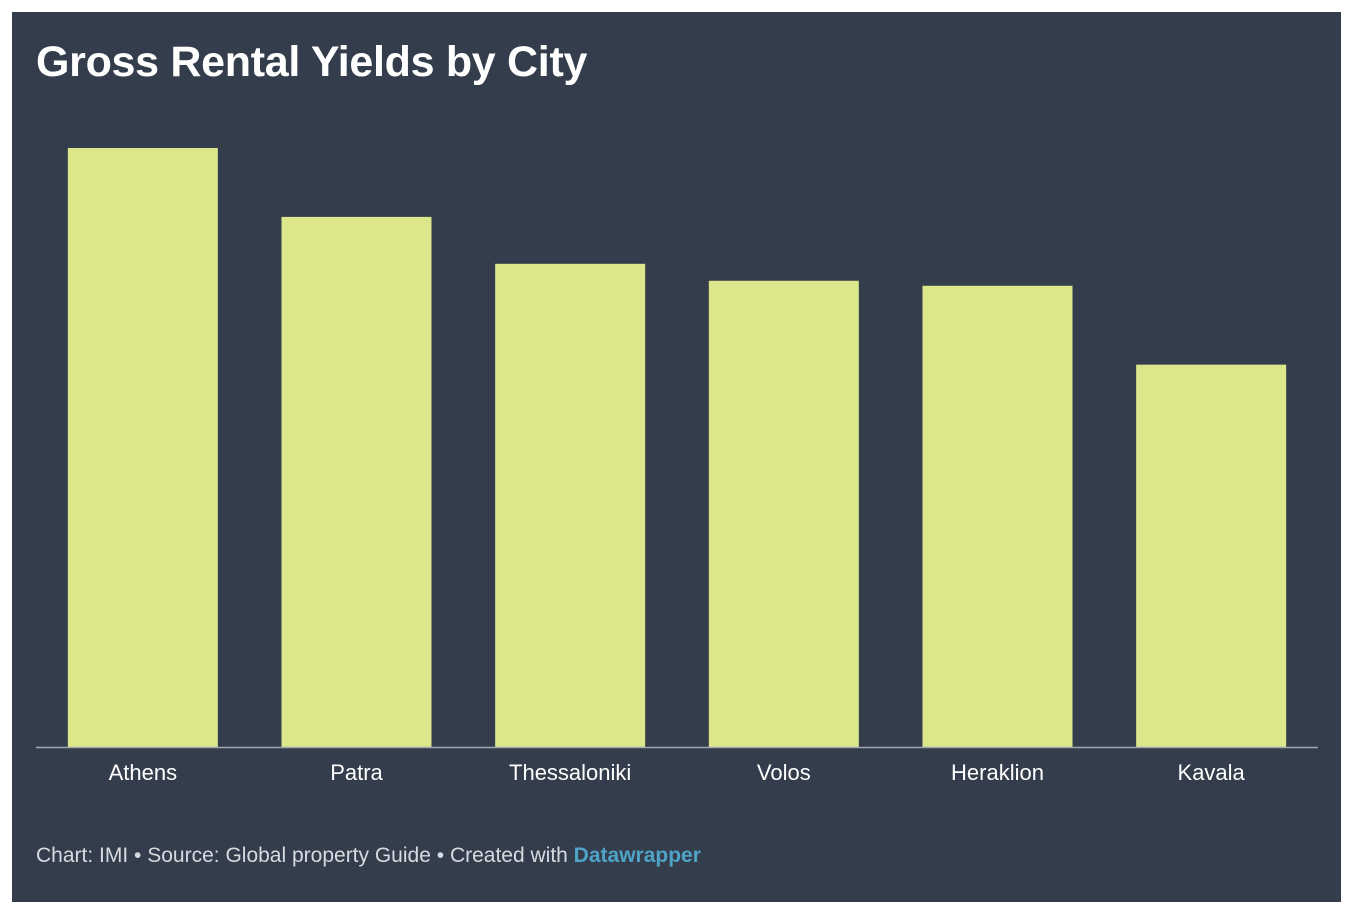 The height and width of the screenshot is (914, 1348). Describe the element at coordinates (997, 772) in the screenshot. I see `x-tick-label-heraklion: Heraklion` at that location.